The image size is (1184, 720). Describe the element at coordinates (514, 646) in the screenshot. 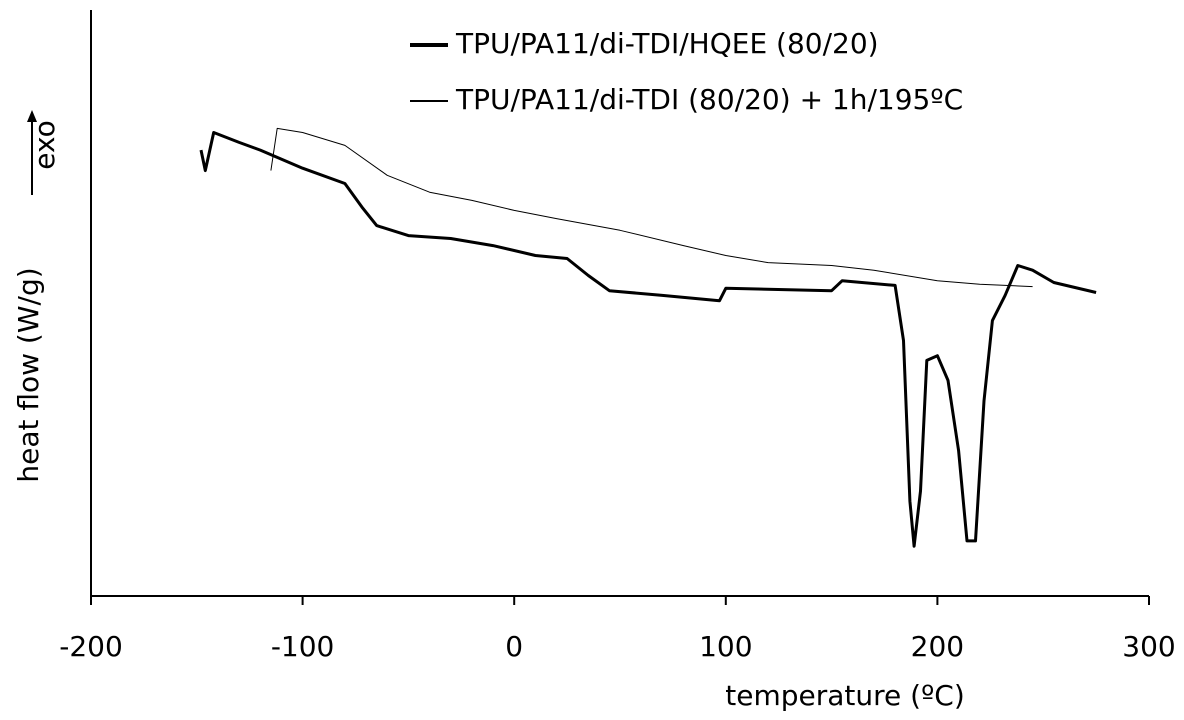

I see `x-tick-label: 0` at that location.